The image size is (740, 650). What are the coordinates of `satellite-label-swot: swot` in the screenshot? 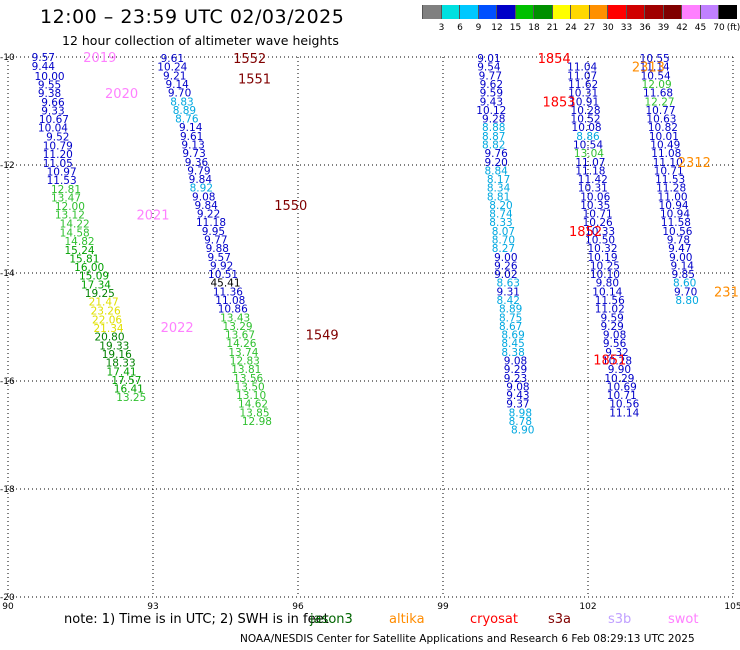 It's located at (683, 619).